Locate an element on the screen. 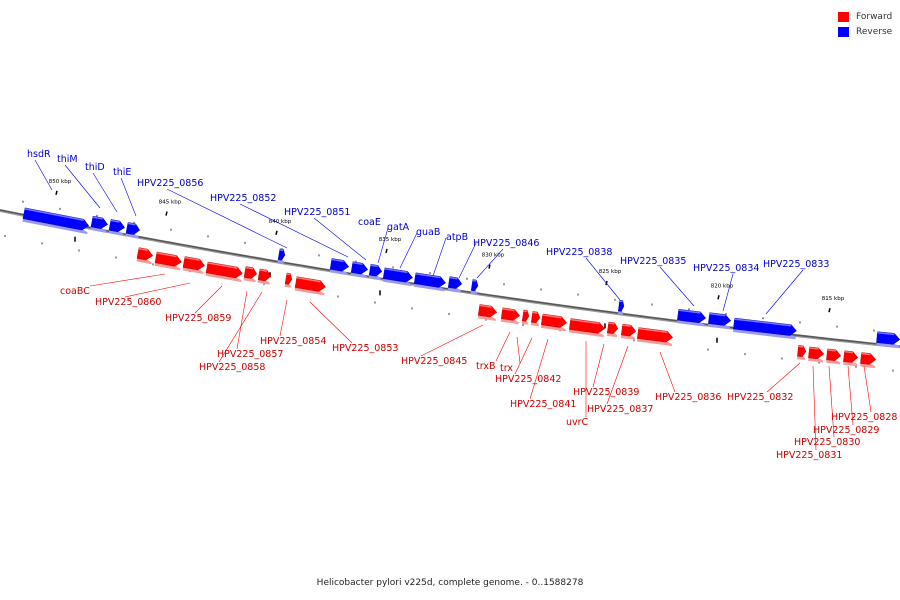 This screenshot has width=900, height=600. gene-label-forward: HPV225_0860 is located at coordinates (128, 302).